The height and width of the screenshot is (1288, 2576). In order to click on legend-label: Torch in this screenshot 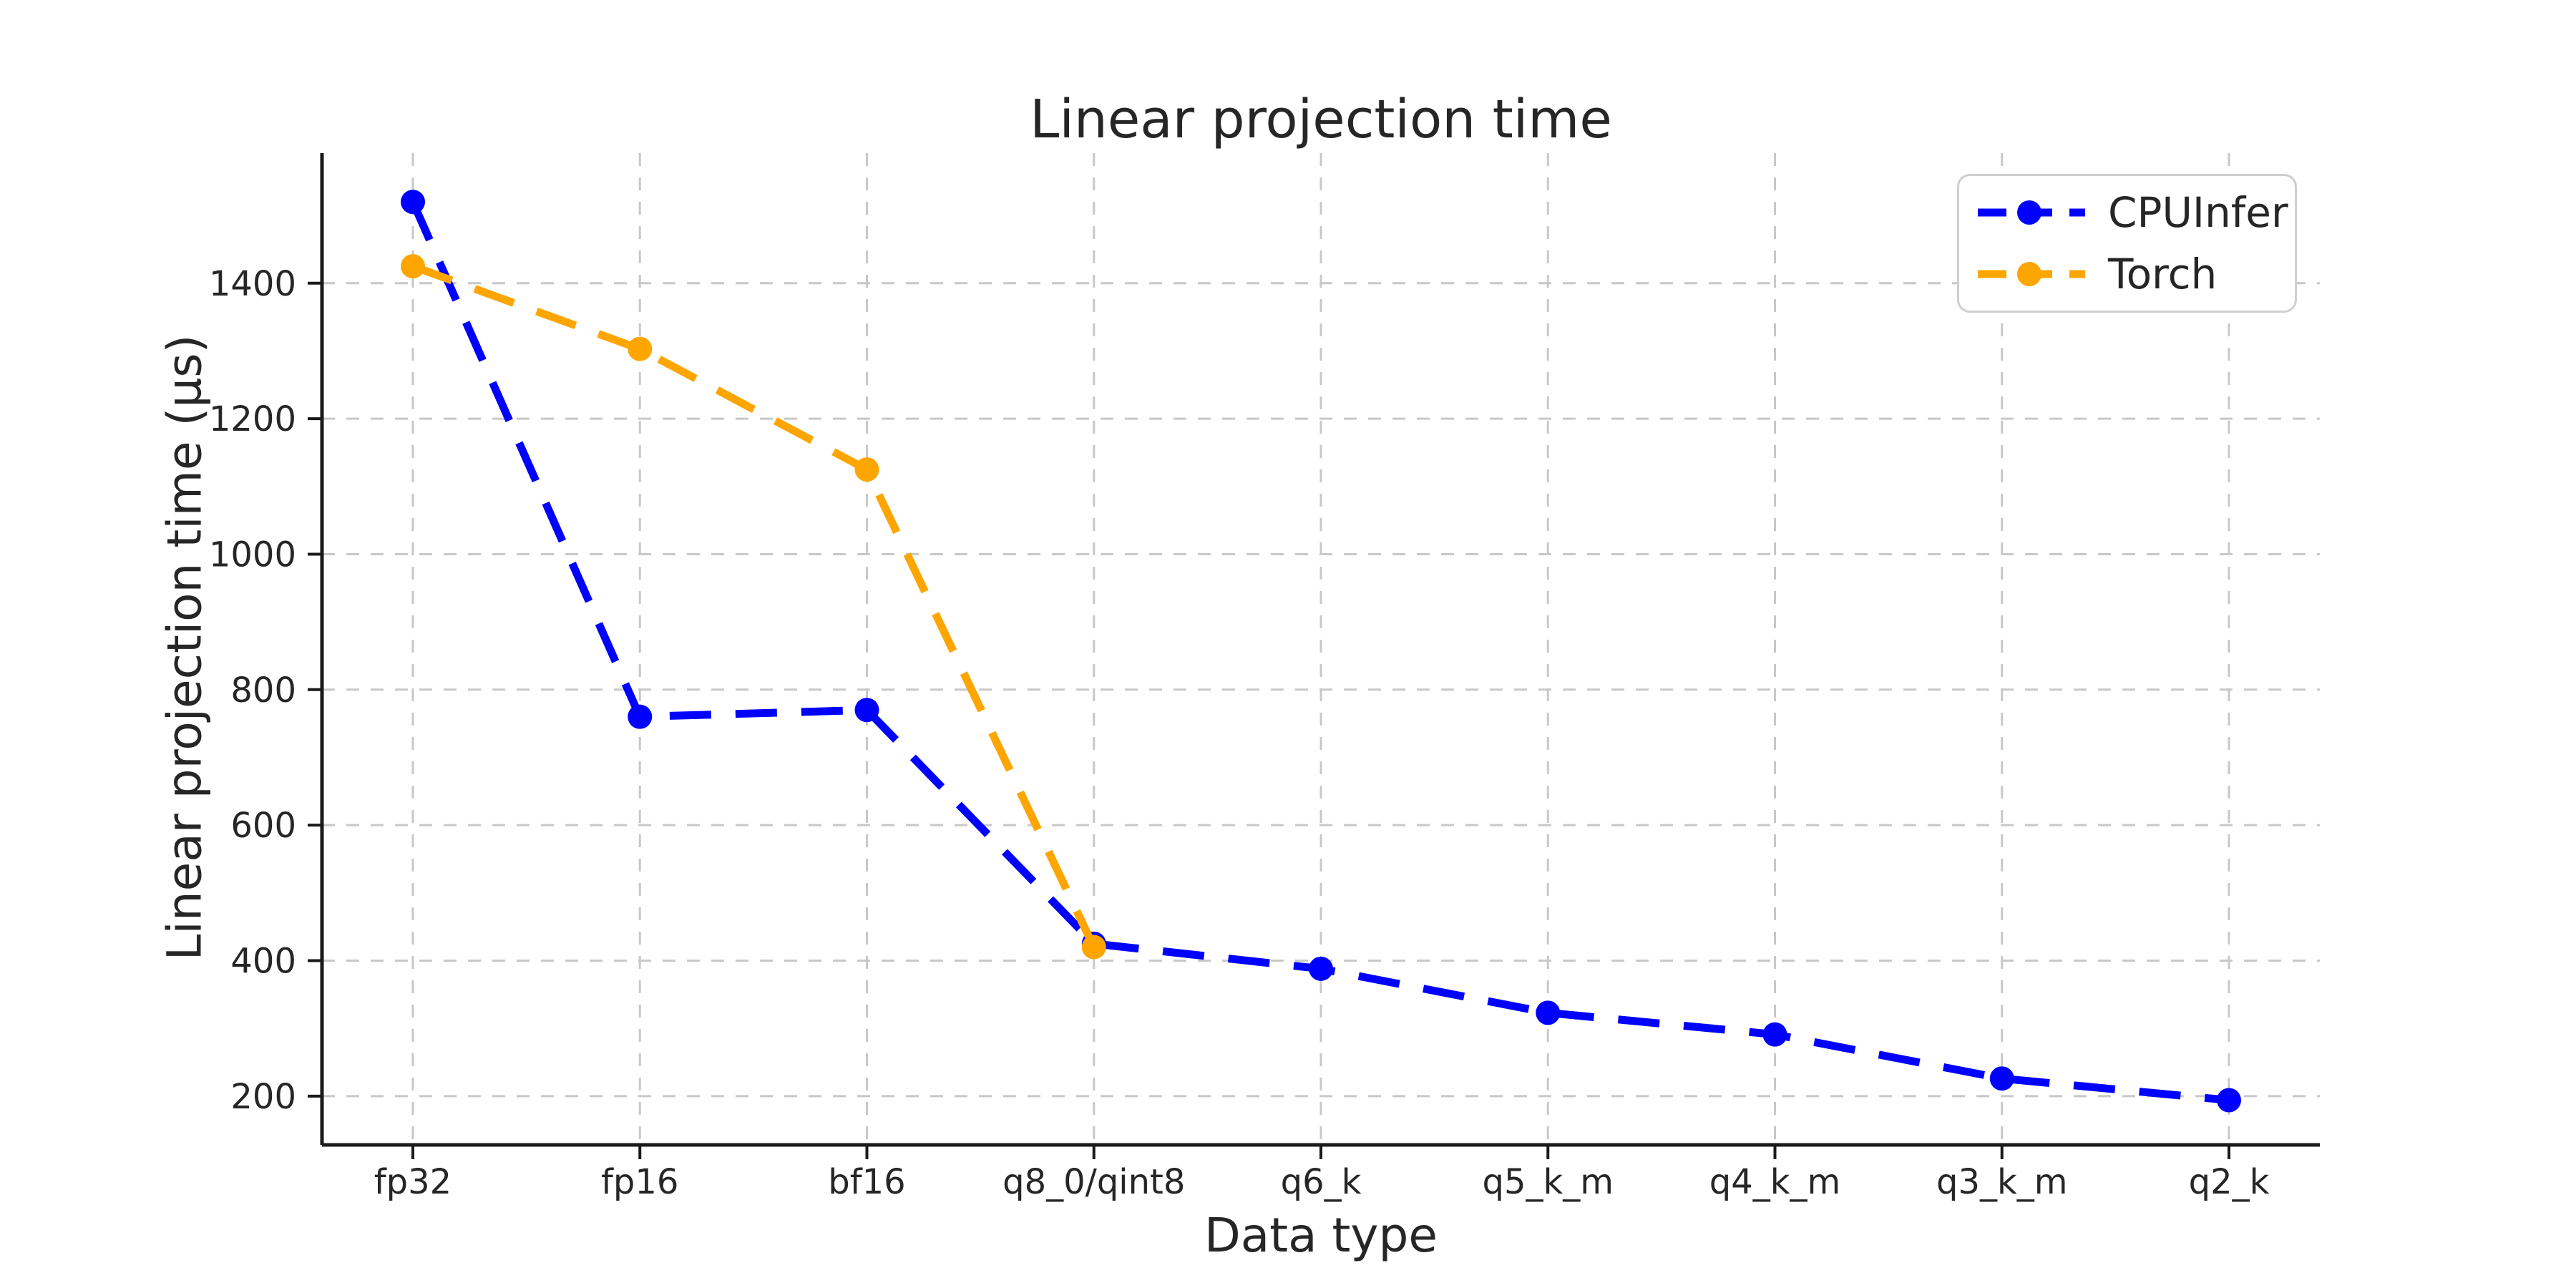, I will do `click(2163, 273)`.